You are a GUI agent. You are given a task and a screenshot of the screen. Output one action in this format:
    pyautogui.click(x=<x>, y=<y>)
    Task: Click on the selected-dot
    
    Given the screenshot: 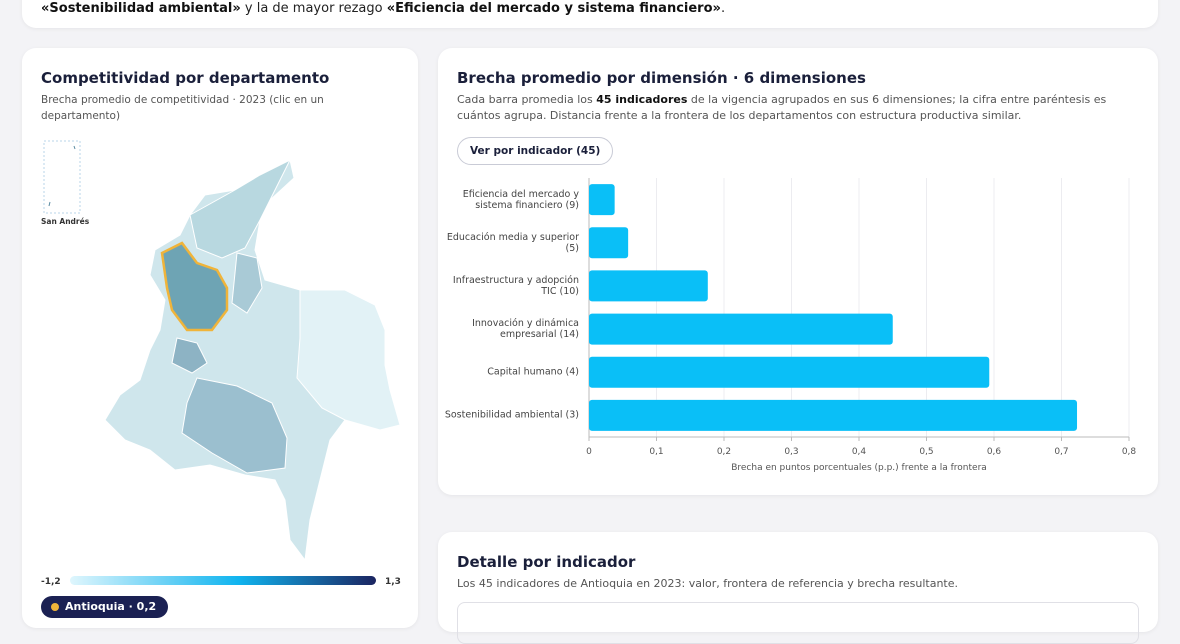 What is the action you would take?
    pyautogui.click(x=55, y=607)
    